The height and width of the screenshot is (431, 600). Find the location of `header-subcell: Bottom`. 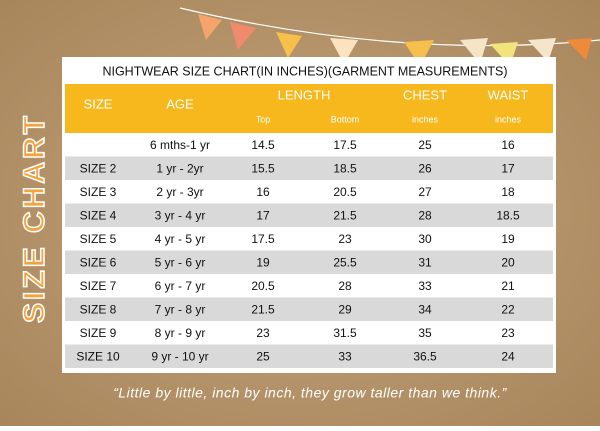

header-subcell: Bottom is located at coordinates (345, 119).